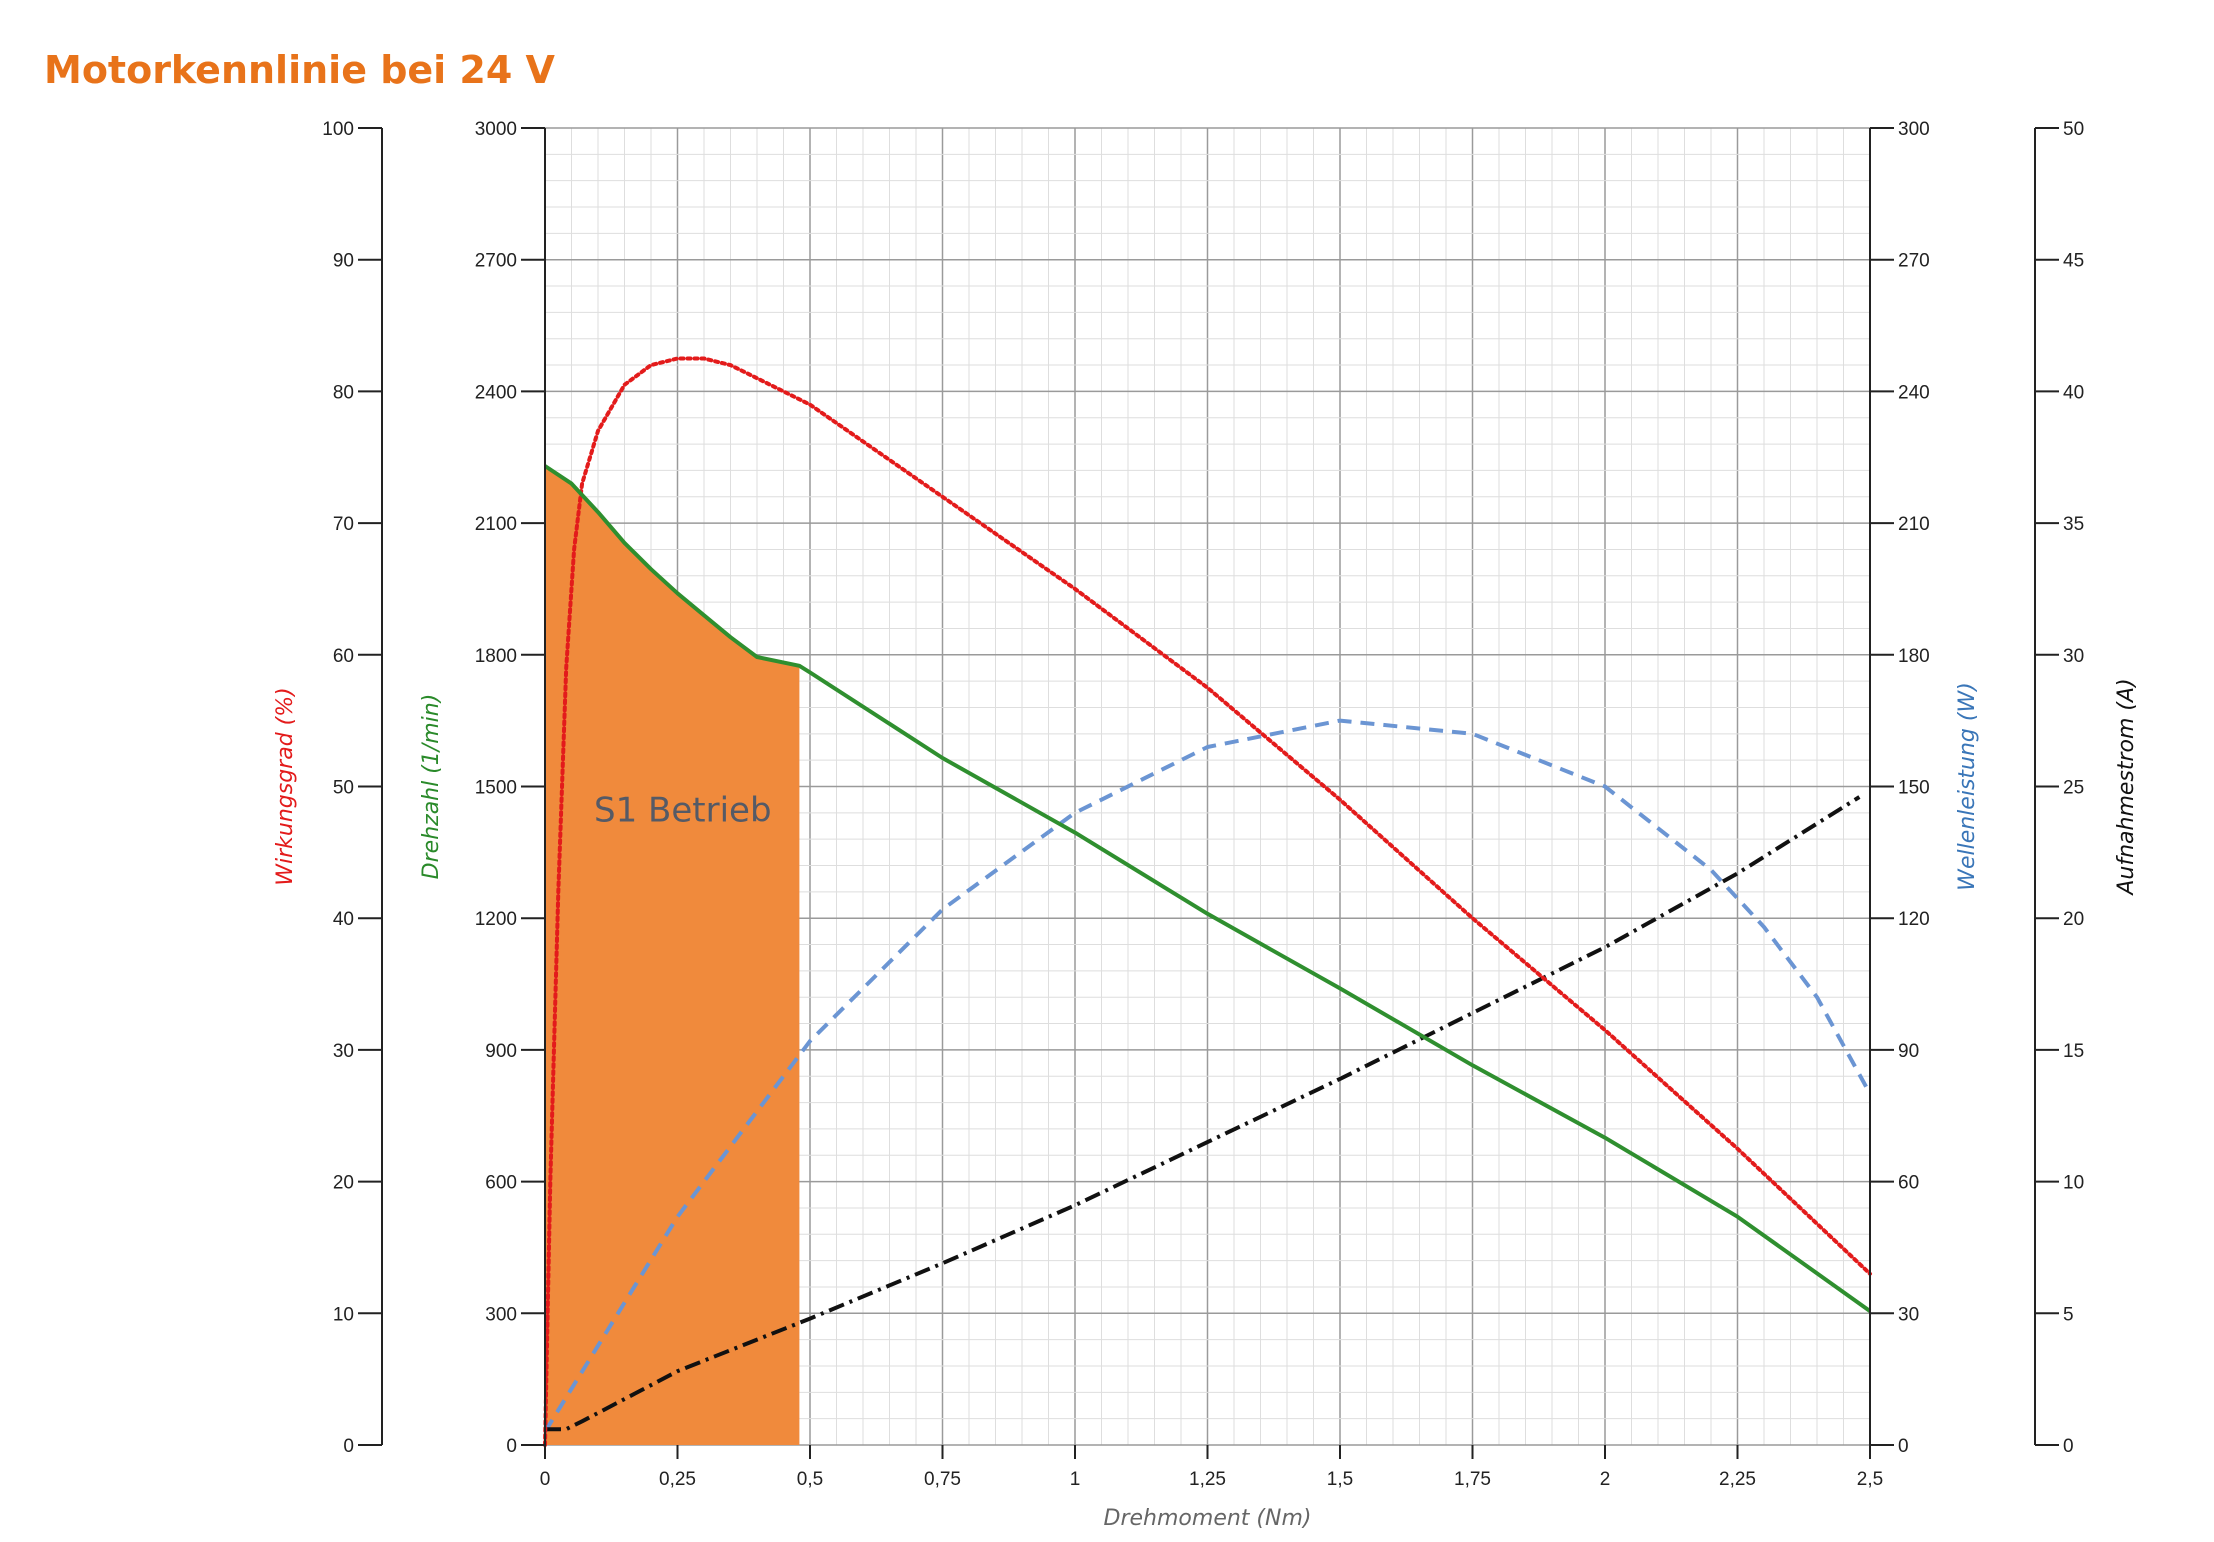  Describe the element at coordinates (338, 129) in the screenshot. I see `eff-tick-label: 100` at that location.